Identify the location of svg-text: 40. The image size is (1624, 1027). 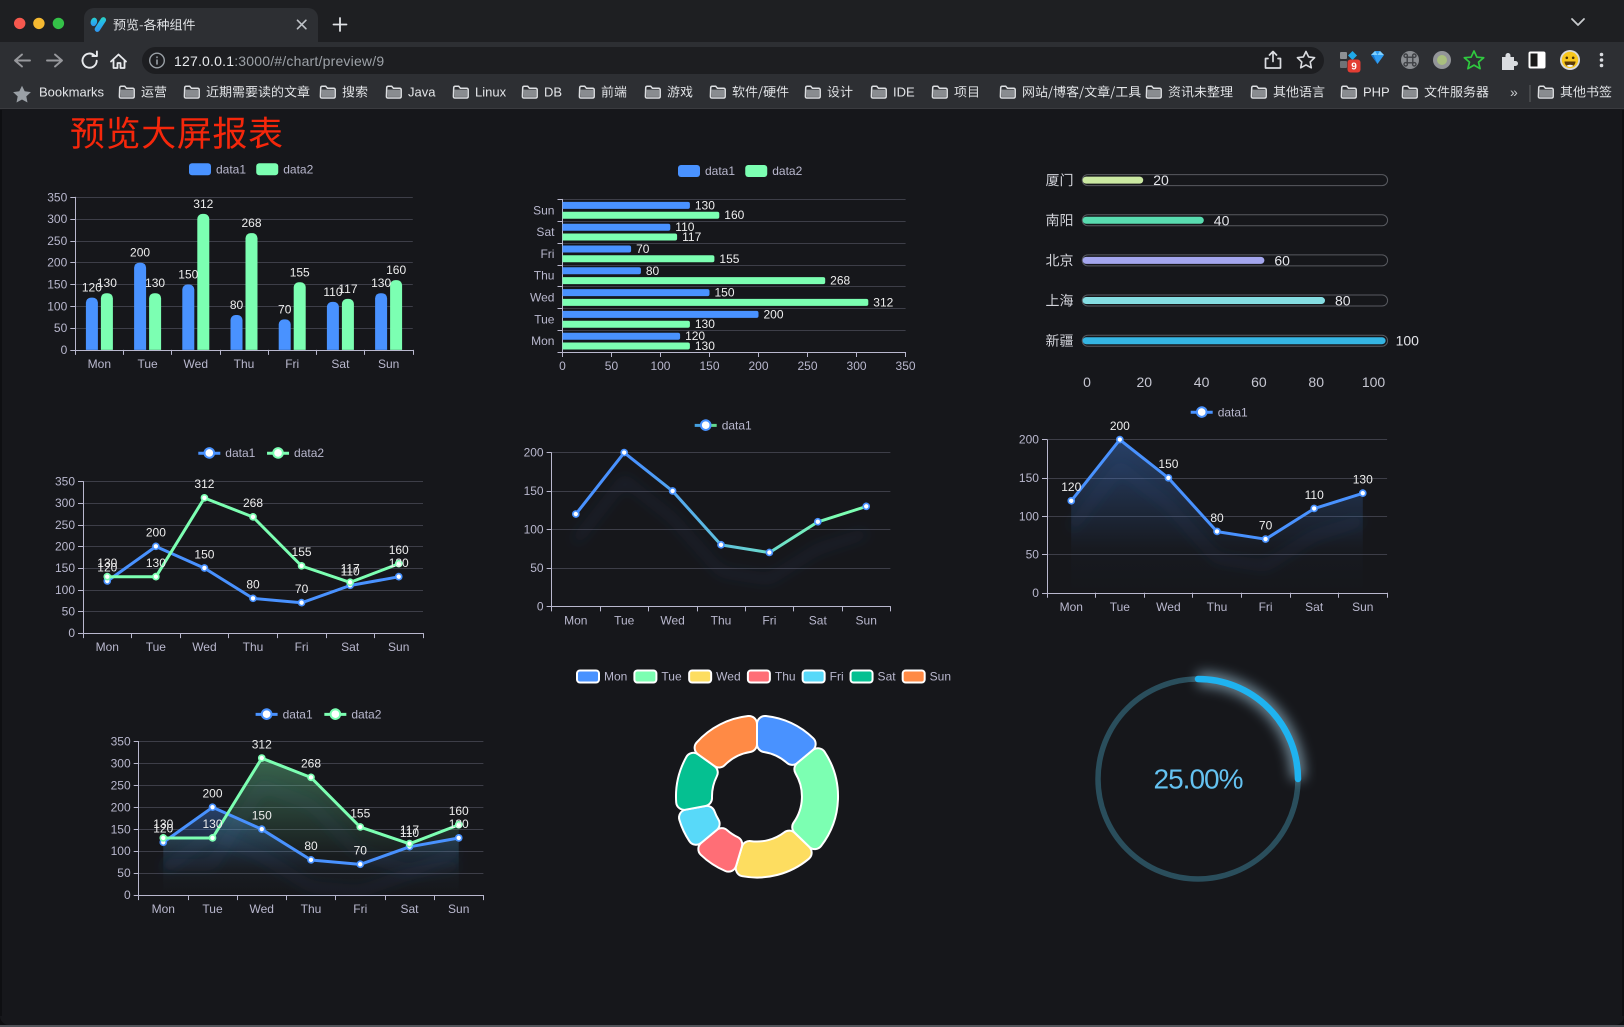
(1222, 220).